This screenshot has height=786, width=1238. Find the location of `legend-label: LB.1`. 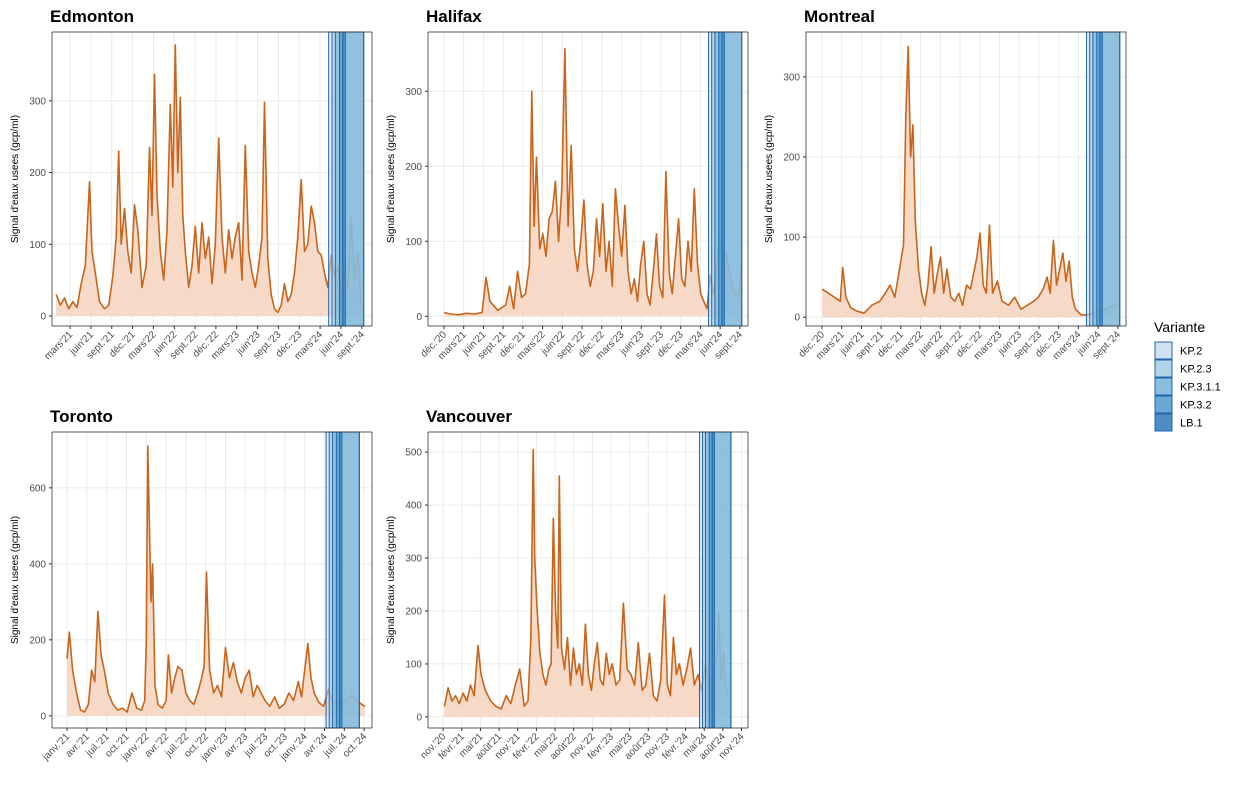

legend-label: LB.1 is located at coordinates (1191, 424).